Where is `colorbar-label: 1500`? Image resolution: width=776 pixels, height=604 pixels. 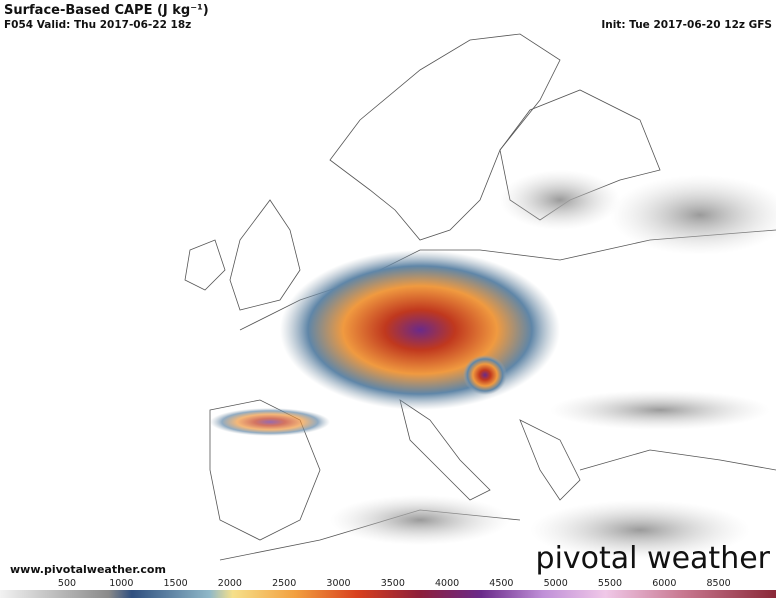
colorbar-label: 1500 is located at coordinates (176, 583).